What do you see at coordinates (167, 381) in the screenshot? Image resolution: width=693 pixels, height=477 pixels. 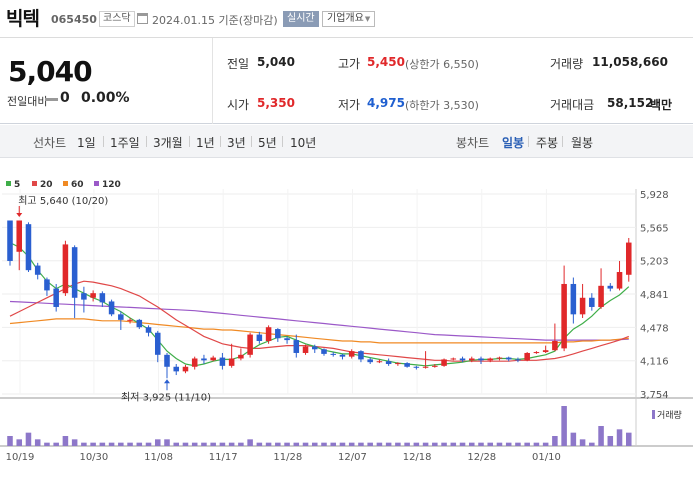 I see `low-marker-head` at bounding box center [167, 381].